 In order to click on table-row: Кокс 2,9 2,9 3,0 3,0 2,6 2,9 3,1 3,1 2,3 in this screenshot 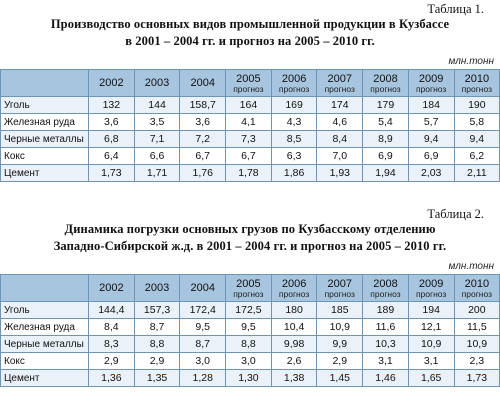, I will do `click(250, 361)`.